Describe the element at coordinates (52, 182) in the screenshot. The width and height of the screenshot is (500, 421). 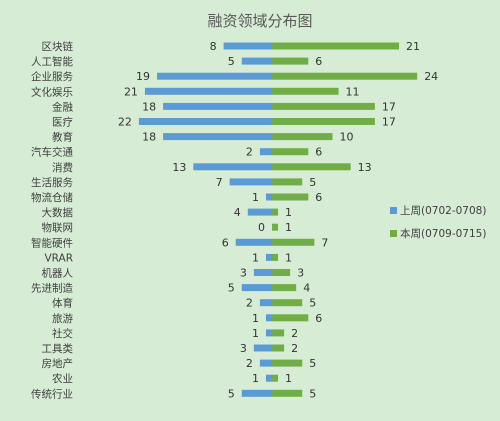
I see `category-label: 生活服务` at that location.